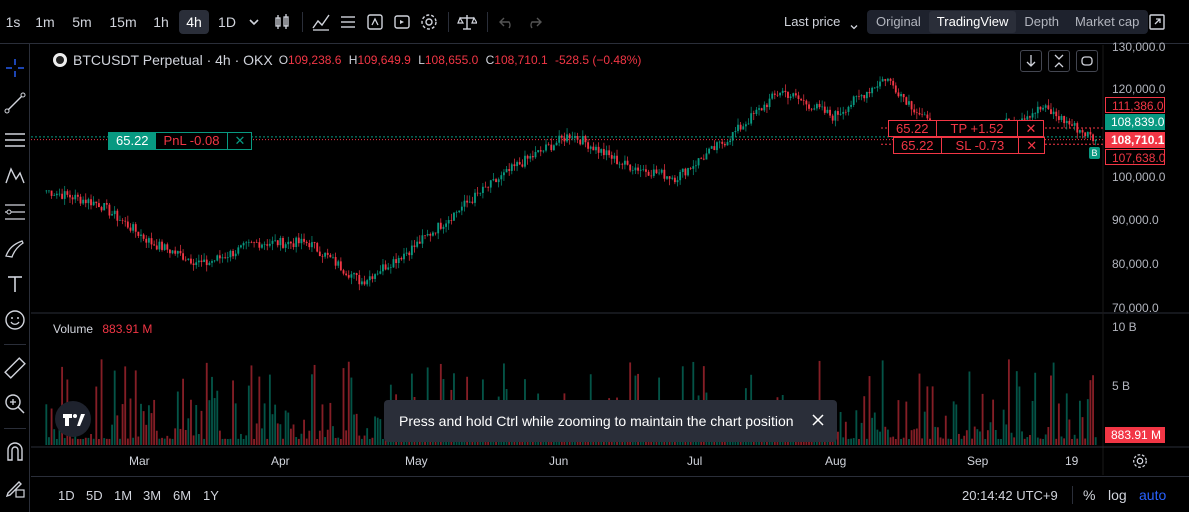 The width and height of the screenshot is (1189, 512). What do you see at coordinates (15, 320) in the screenshot?
I see `emoji-icon` at bounding box center [15, 320].